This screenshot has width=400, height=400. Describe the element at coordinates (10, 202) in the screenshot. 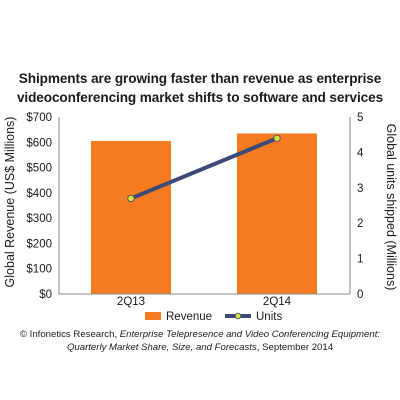

I see `y-axis-title: Global Revenue (US$ Millions)` at that location.